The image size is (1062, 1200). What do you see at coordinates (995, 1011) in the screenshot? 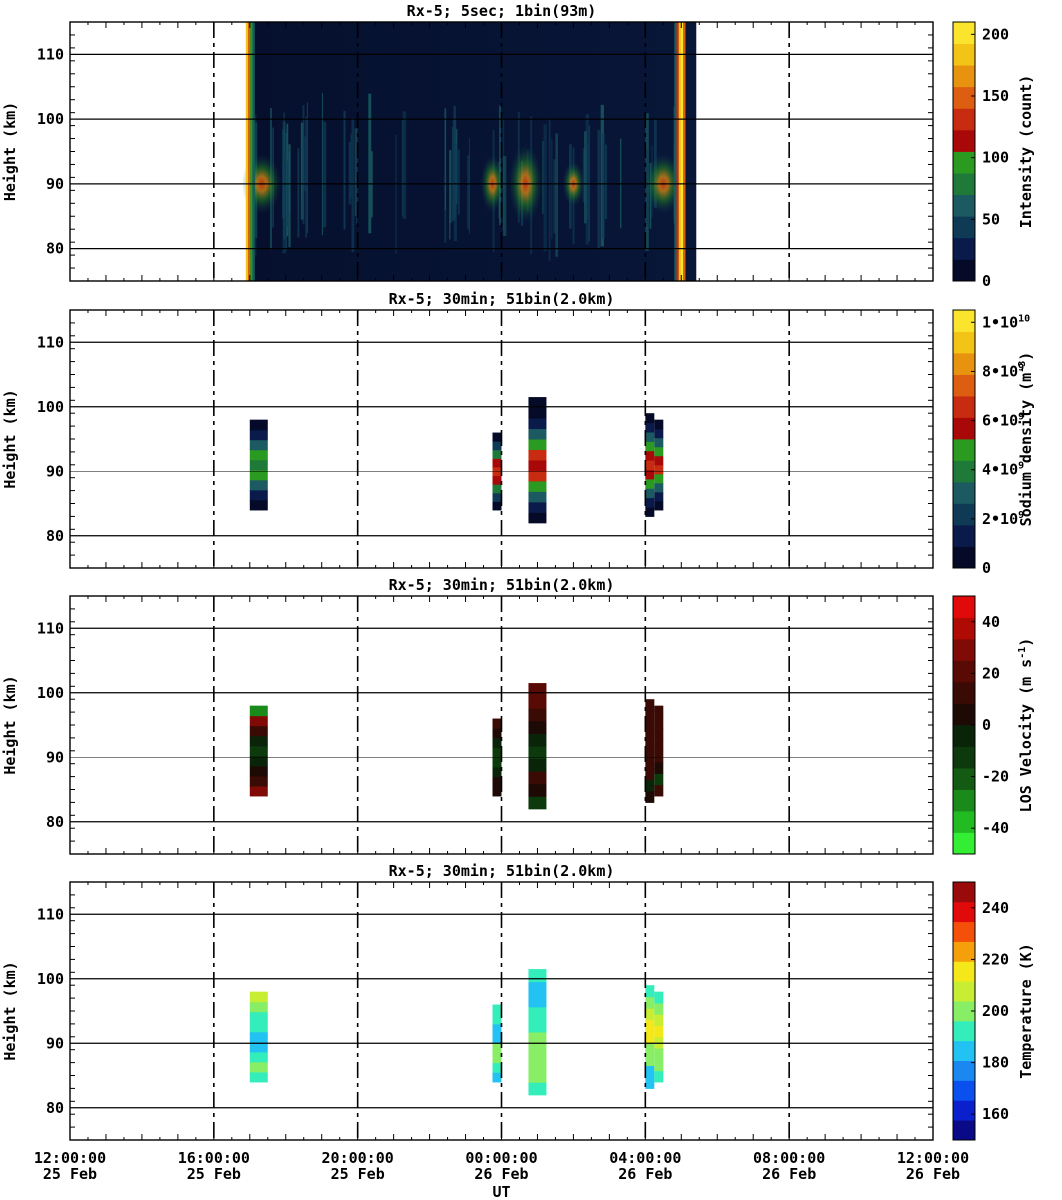
I see `colorbar-tick-label: 200` at bounding box center [995, 1011].